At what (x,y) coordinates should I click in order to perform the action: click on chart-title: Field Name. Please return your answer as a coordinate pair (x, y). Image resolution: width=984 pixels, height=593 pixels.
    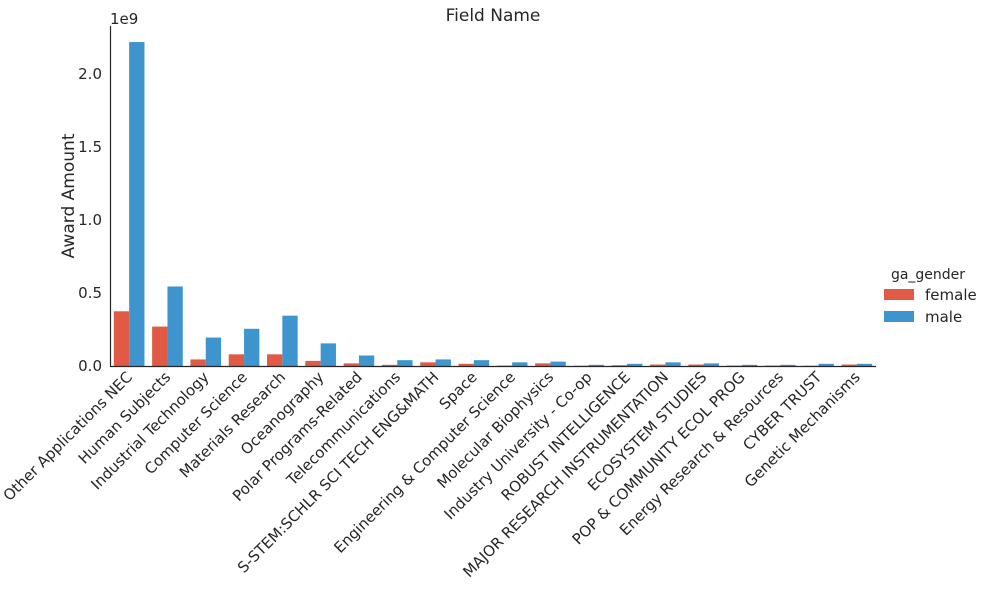
    Looking at the image, I should click on (493, 16).